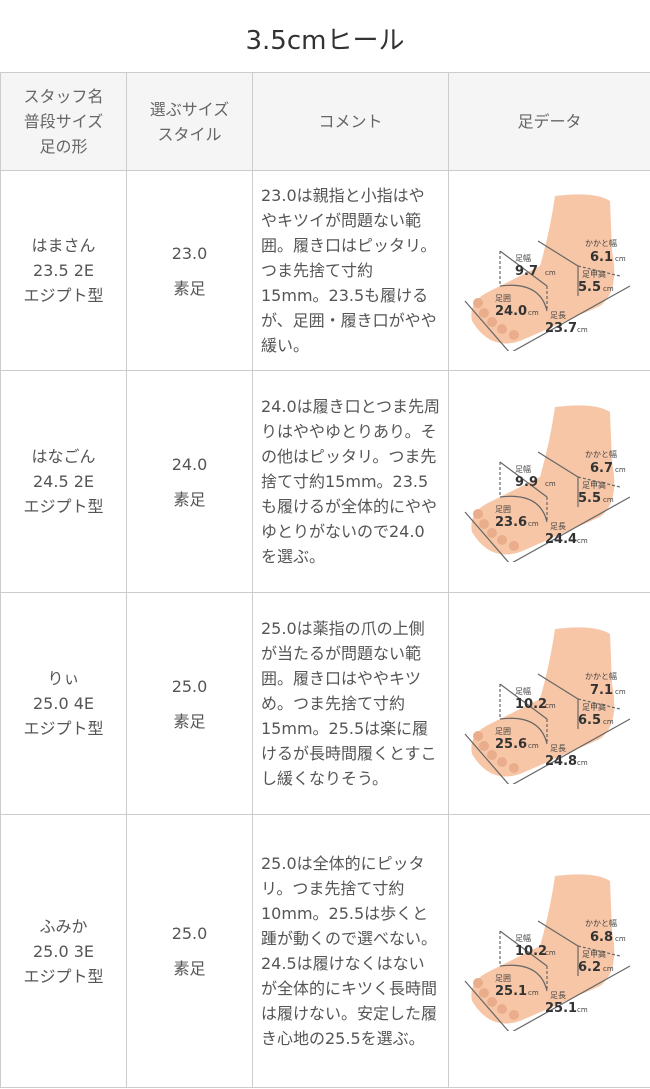 The height and width of the screenshot is (1089, 650). What do you see at coordinates (189, 121) in the screenshot?
I see `header-size: 選ぶサイズ スタイル` at bounding box center [189, 121].